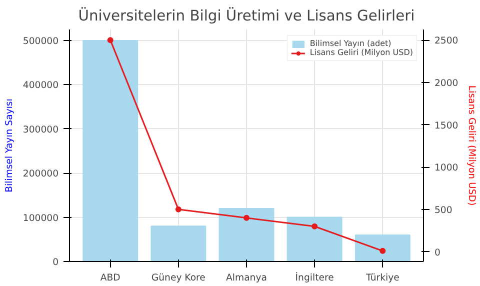 The height and width of the screenshot is (286, 480). I want to click on y-tick-label: 500000, so click(40, 42).